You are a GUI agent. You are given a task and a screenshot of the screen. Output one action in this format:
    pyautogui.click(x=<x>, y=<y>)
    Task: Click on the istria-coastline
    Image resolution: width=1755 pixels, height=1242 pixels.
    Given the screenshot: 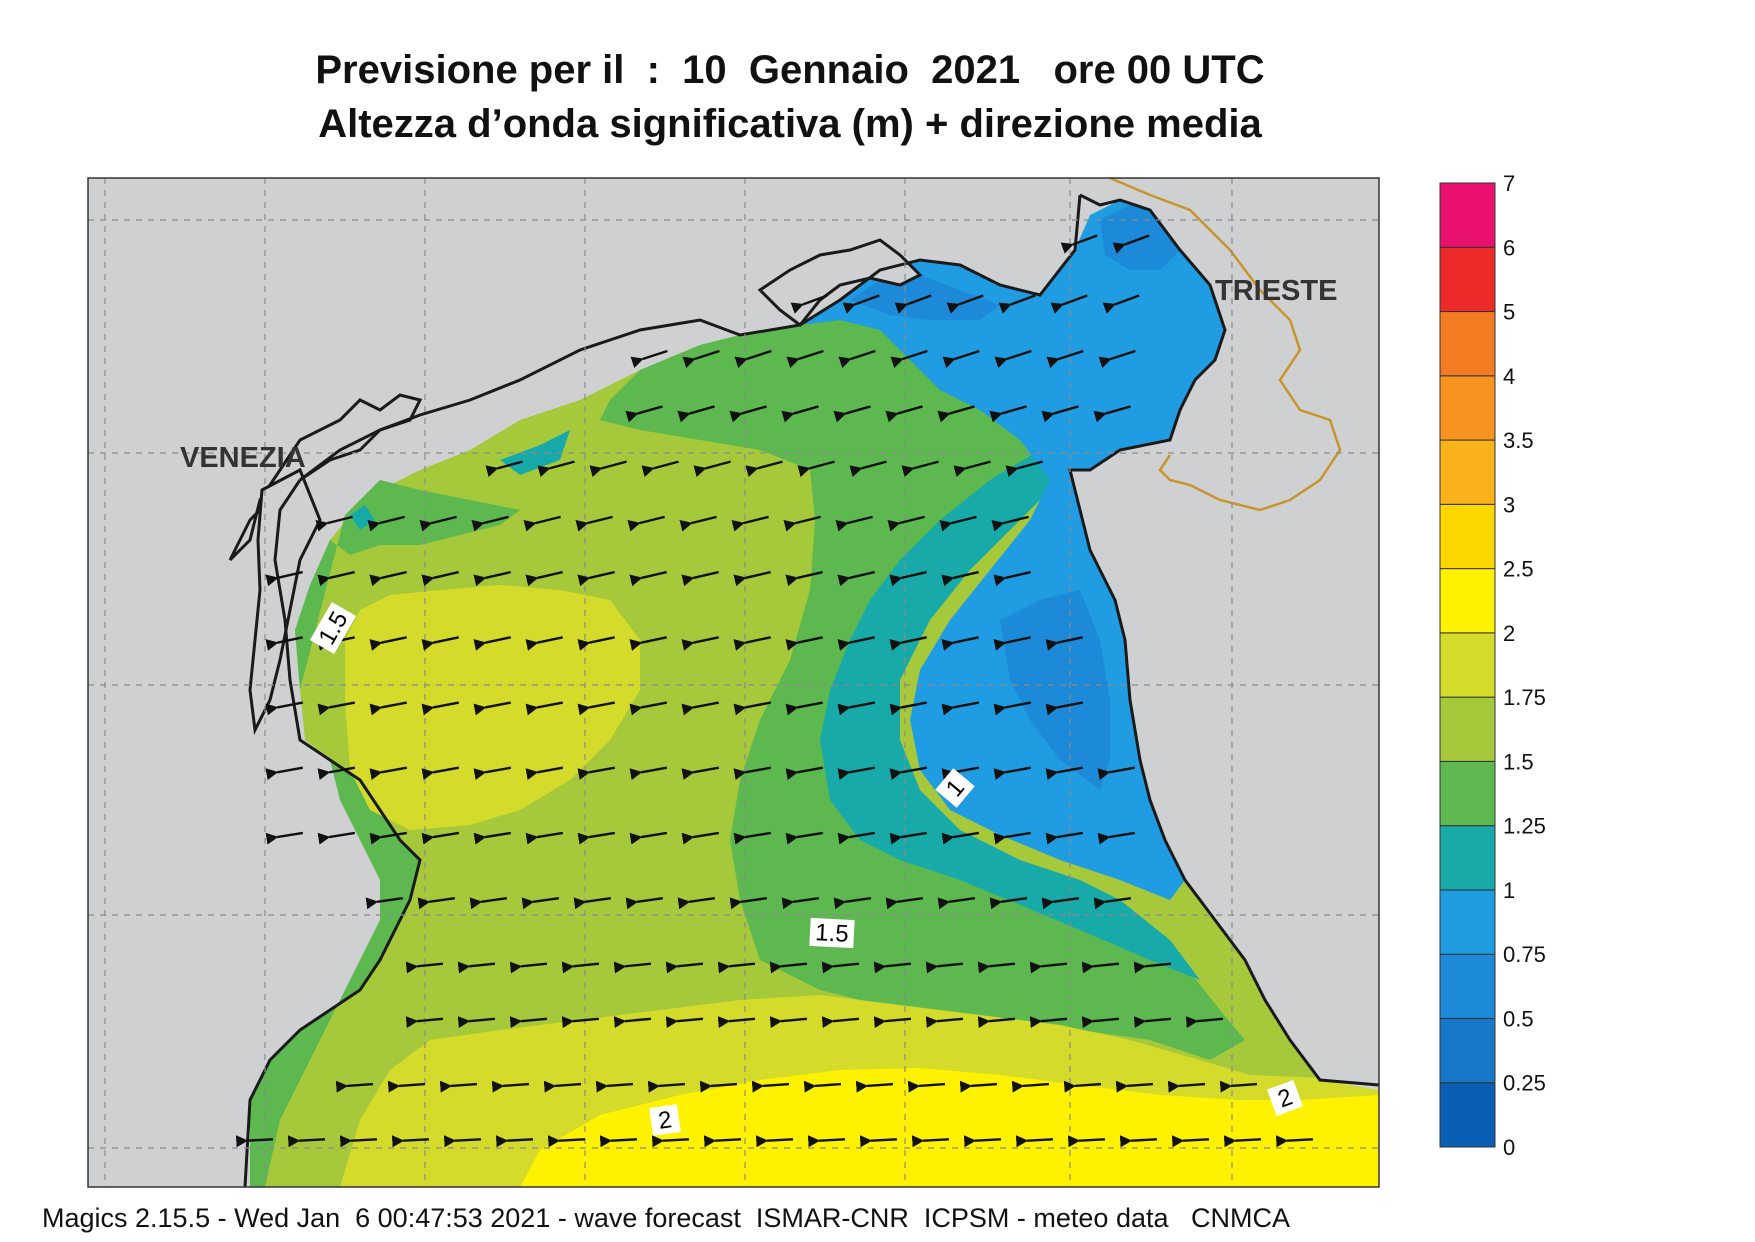 What is the action you would take?
    pyautogui.click(x=1223, y=640)
    